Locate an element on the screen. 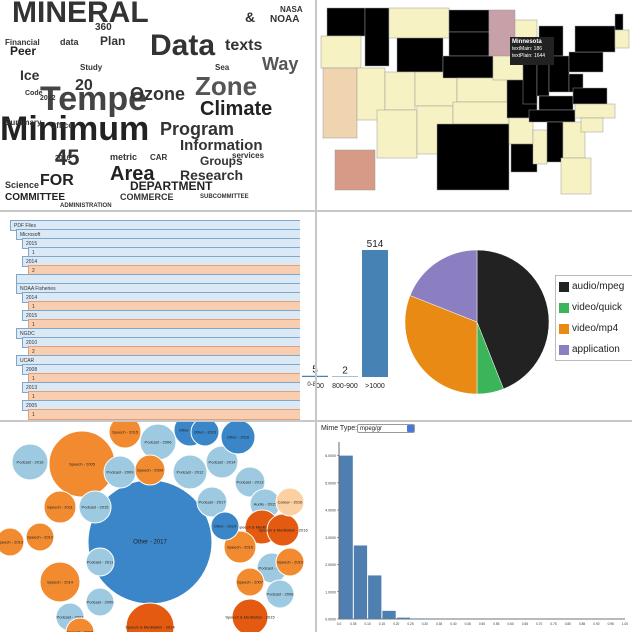 The height and width of the screenshot is (632, 632). mime-type-select: mpeg/gr is located at coordinates (386, 428).